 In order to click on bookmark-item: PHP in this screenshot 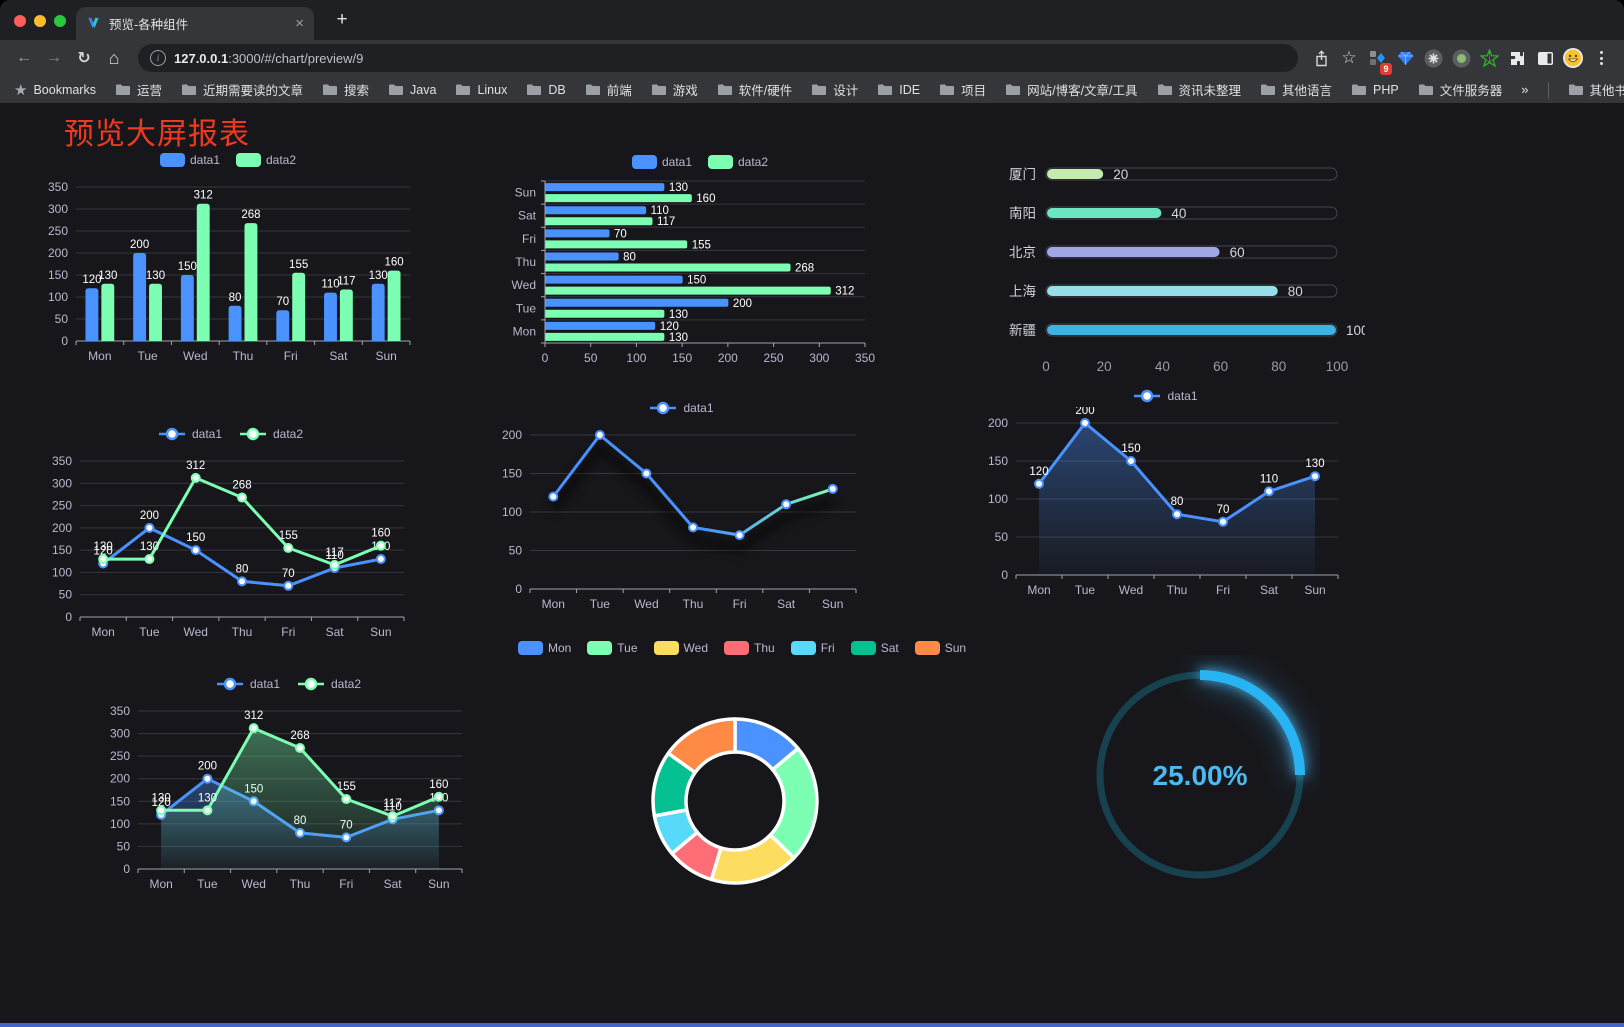, I will do `click(1375, 89)`.